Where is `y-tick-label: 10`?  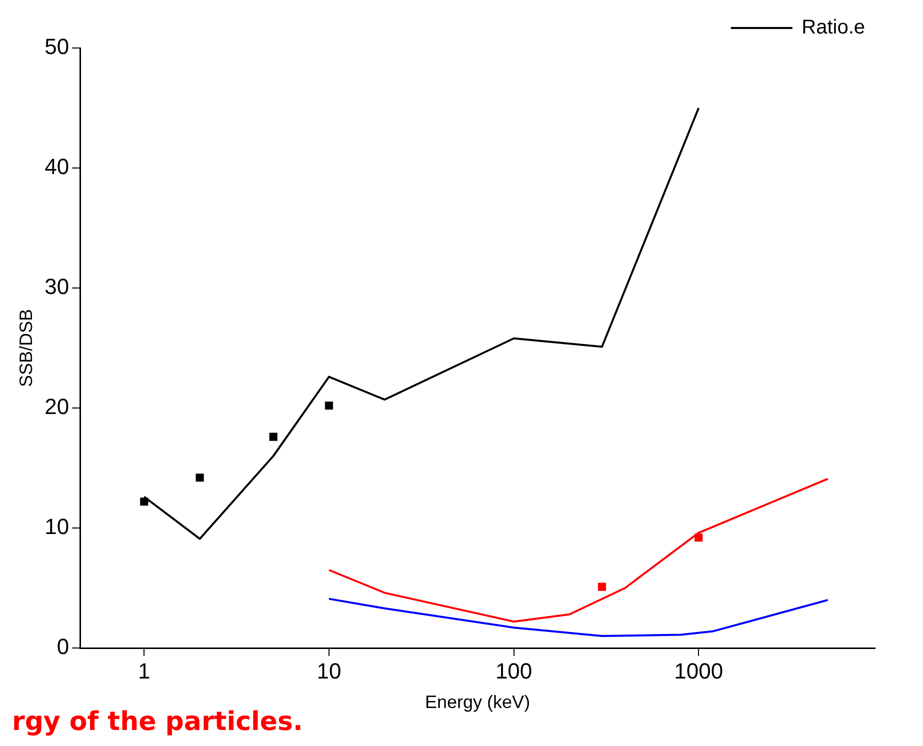 y-tick-label: 10 is located at coordinates (57, 527).